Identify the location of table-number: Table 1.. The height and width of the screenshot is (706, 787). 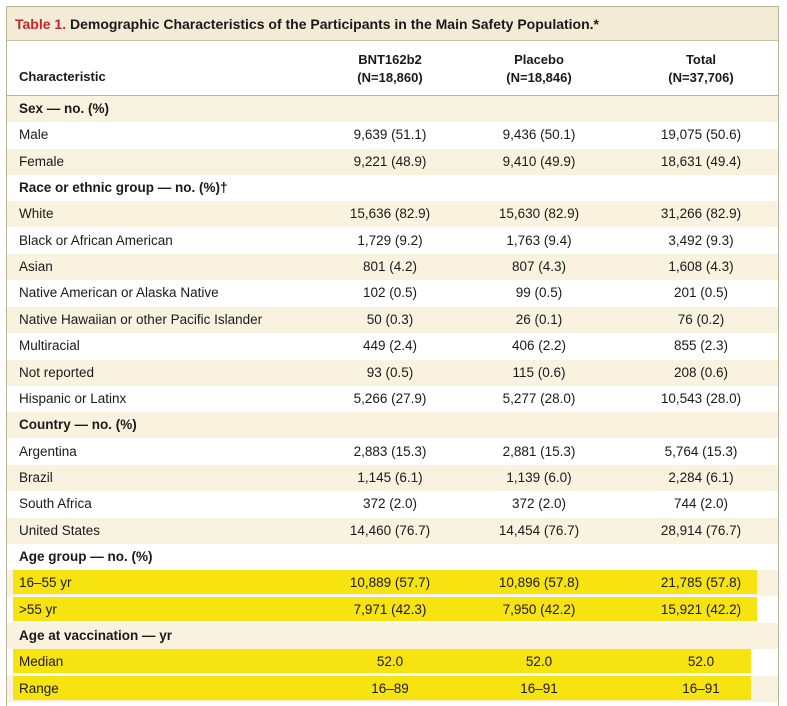
(41, 24).